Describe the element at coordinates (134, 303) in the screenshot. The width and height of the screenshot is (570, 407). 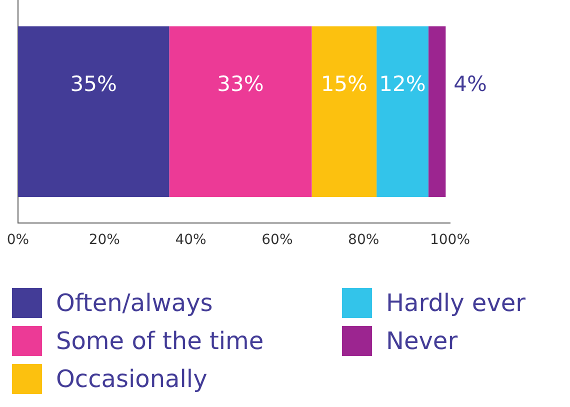
I see `legend-label: Often/always` at that location.